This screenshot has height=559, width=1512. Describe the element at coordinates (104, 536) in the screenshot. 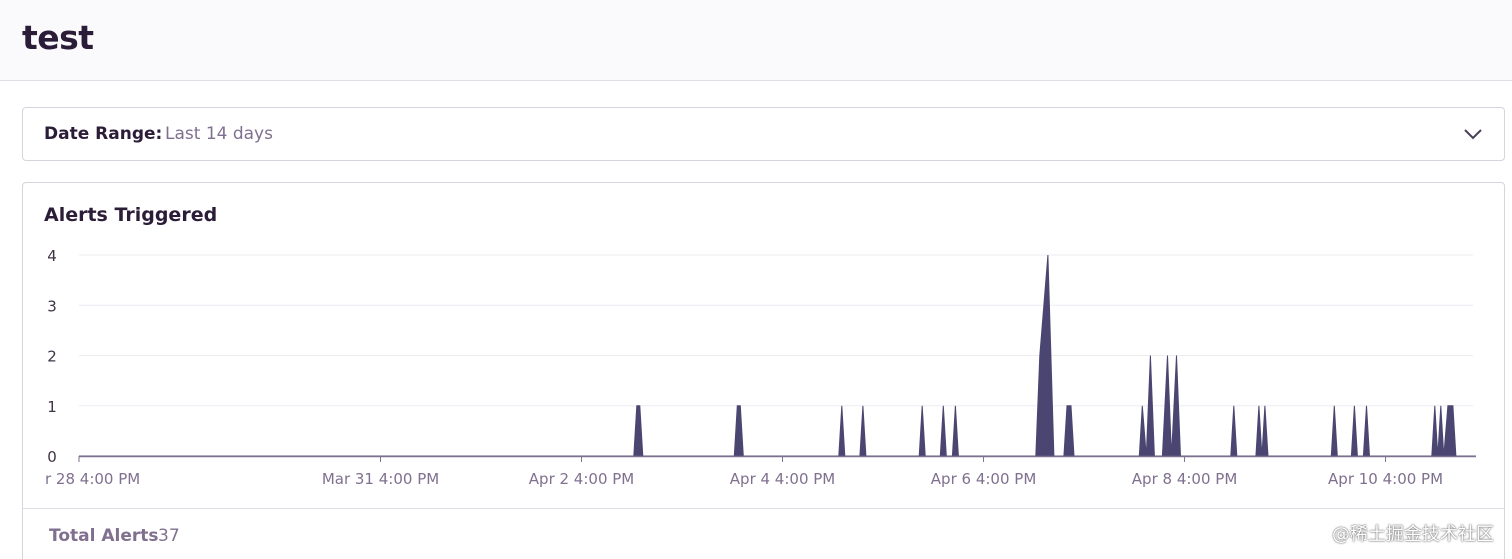

I see `total-alerts-label: Total Alerts` at that location.